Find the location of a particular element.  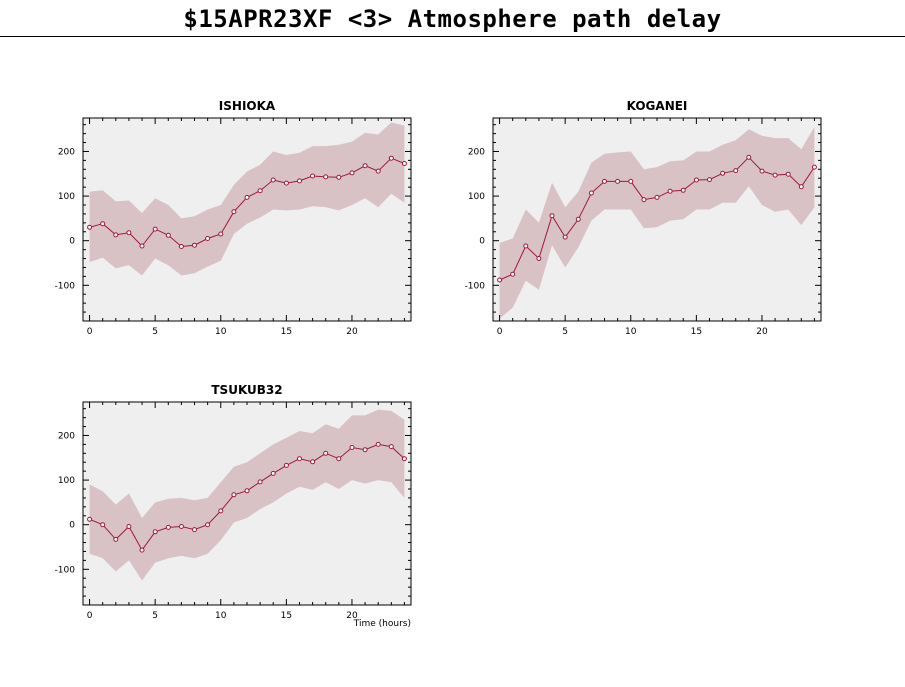

chart-title: TSUKUB32 is located at coordinates (246, 390).